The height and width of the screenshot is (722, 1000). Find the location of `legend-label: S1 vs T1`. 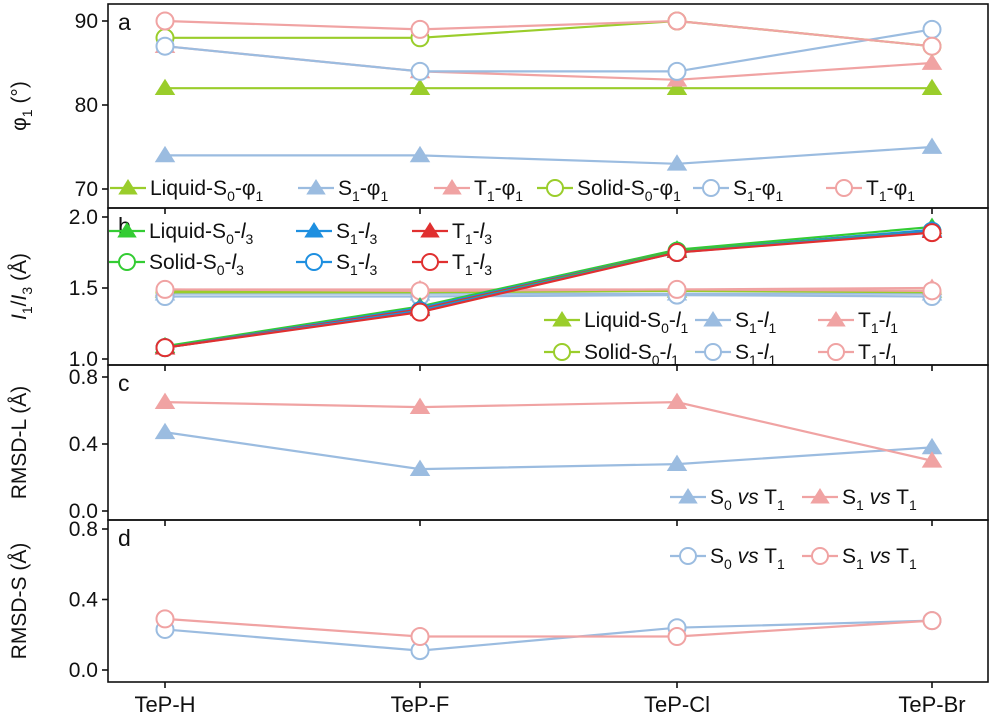

legend-label: S1 vs T1 is located at coordinates (879, 558).